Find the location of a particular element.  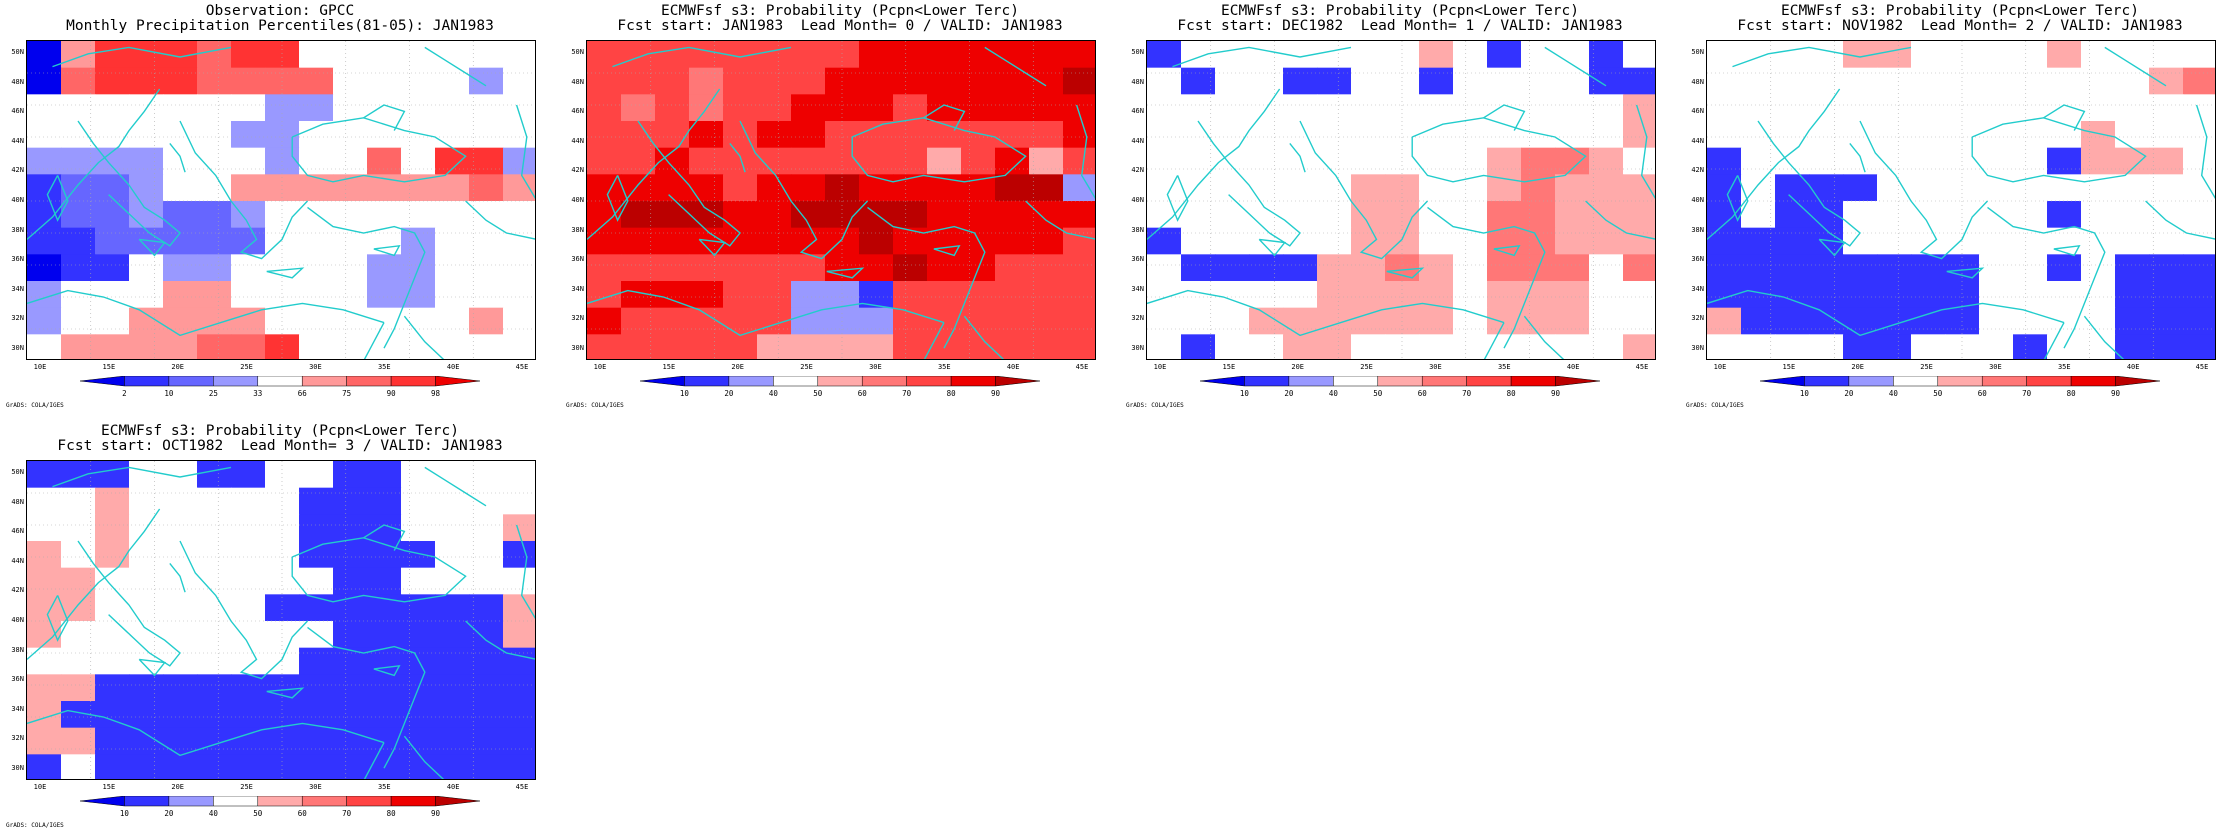

colorbar-tick-label: 60 is located at coordinates (862, 393).